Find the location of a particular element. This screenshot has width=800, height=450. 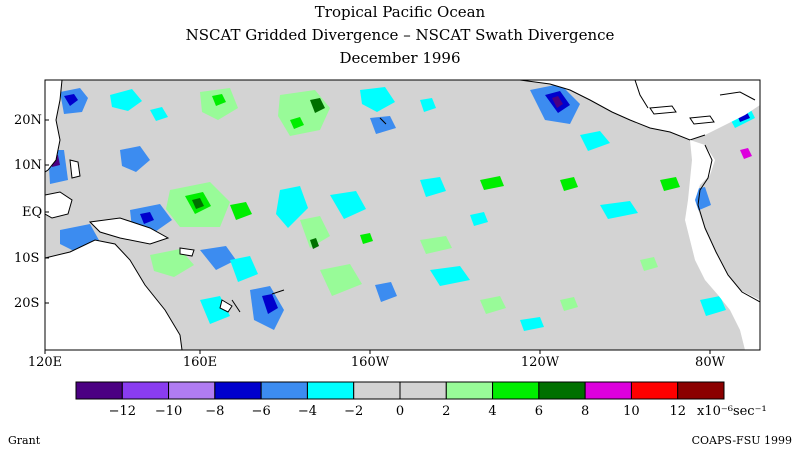

lon-label-80w: 80W is located at coordinates (710, 362).